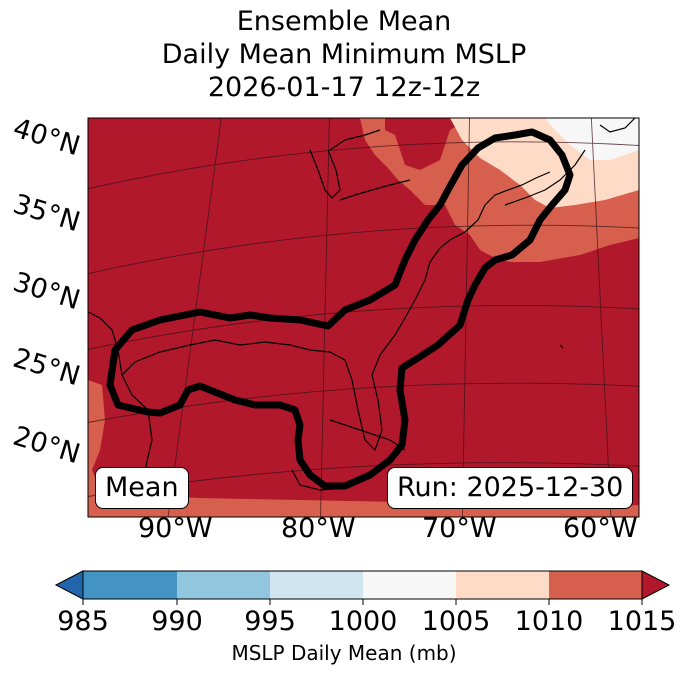  I want to click on title-line-1: Ensemble Mean, so click(344, 21).